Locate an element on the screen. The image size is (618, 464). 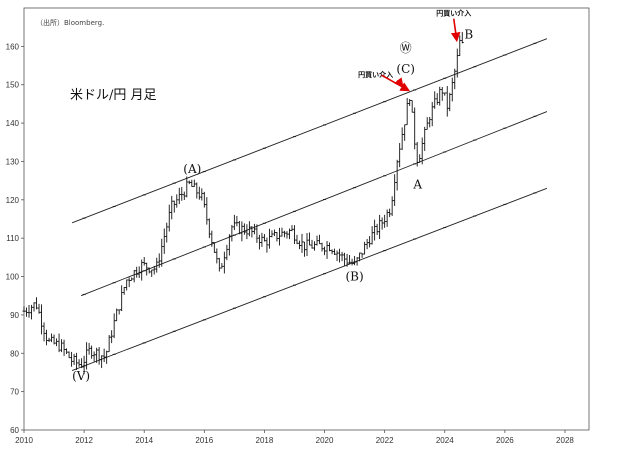
y-tick-label: 60 is located at coordinates (14, 430).